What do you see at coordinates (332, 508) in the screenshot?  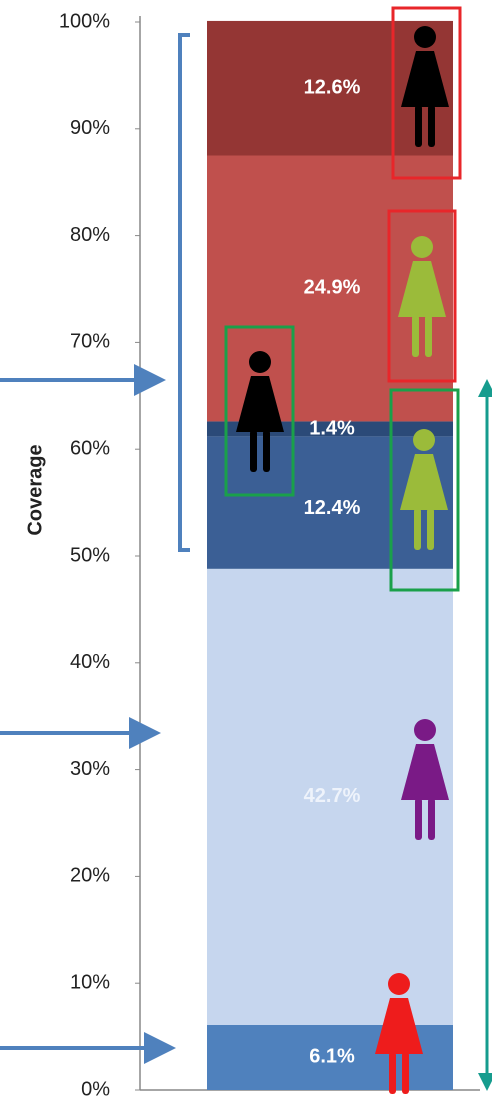 I see `data-label: 12.4%` at bounding box center [332, 508].